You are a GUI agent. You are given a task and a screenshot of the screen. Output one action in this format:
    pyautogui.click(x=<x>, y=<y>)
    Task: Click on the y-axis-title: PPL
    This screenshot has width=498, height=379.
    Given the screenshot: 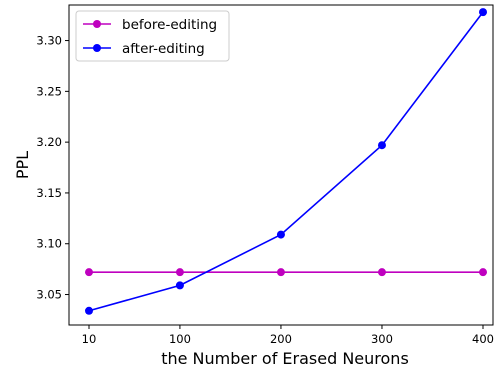 What is the action you would take?
    pyautogui.click(x=22, y=165)
    